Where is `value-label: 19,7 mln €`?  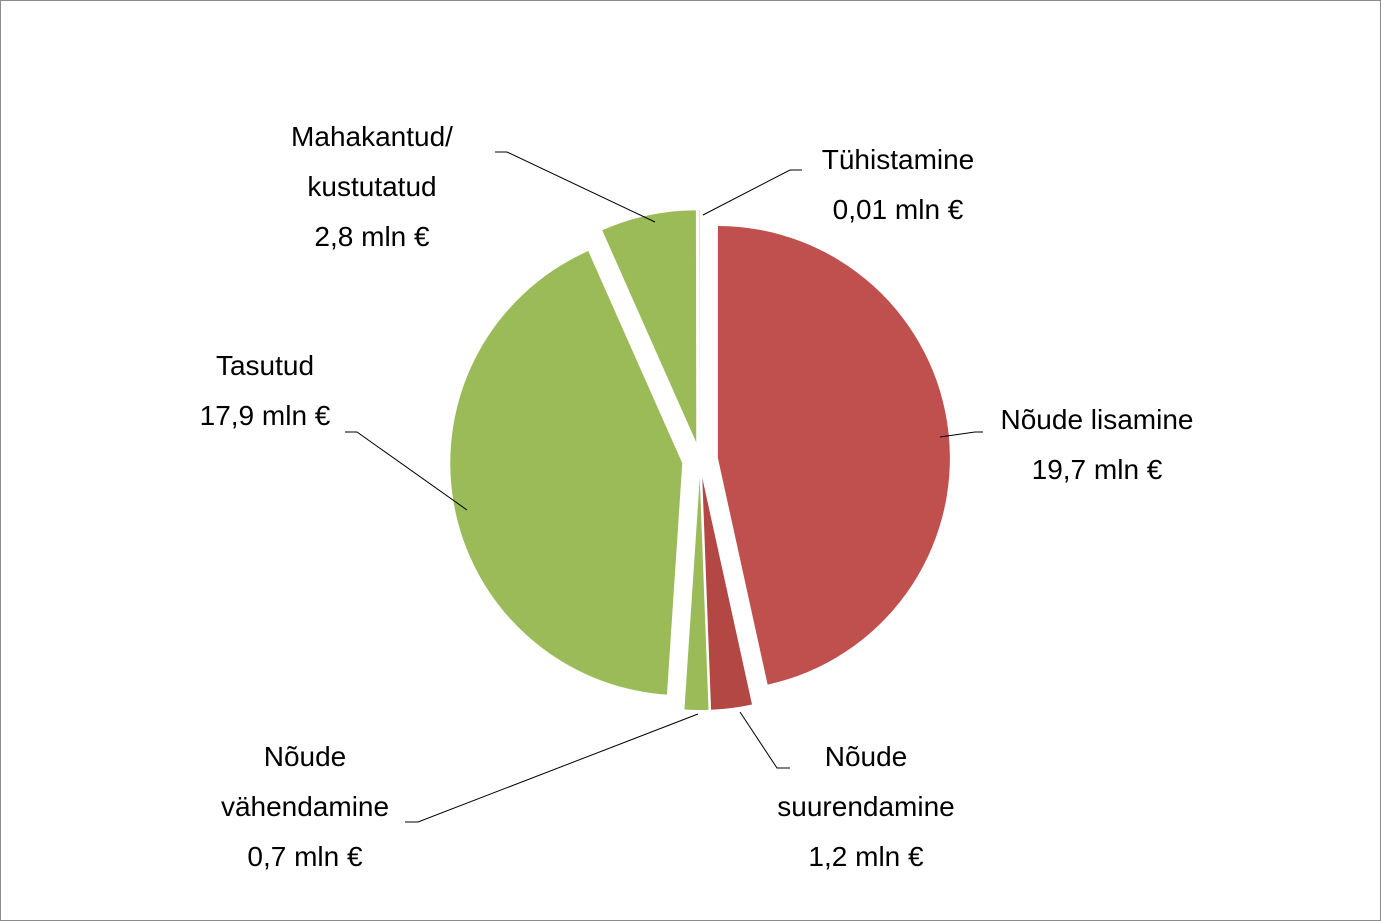 value-label: 19,7 mln € is located at coordinates (1097, 469).